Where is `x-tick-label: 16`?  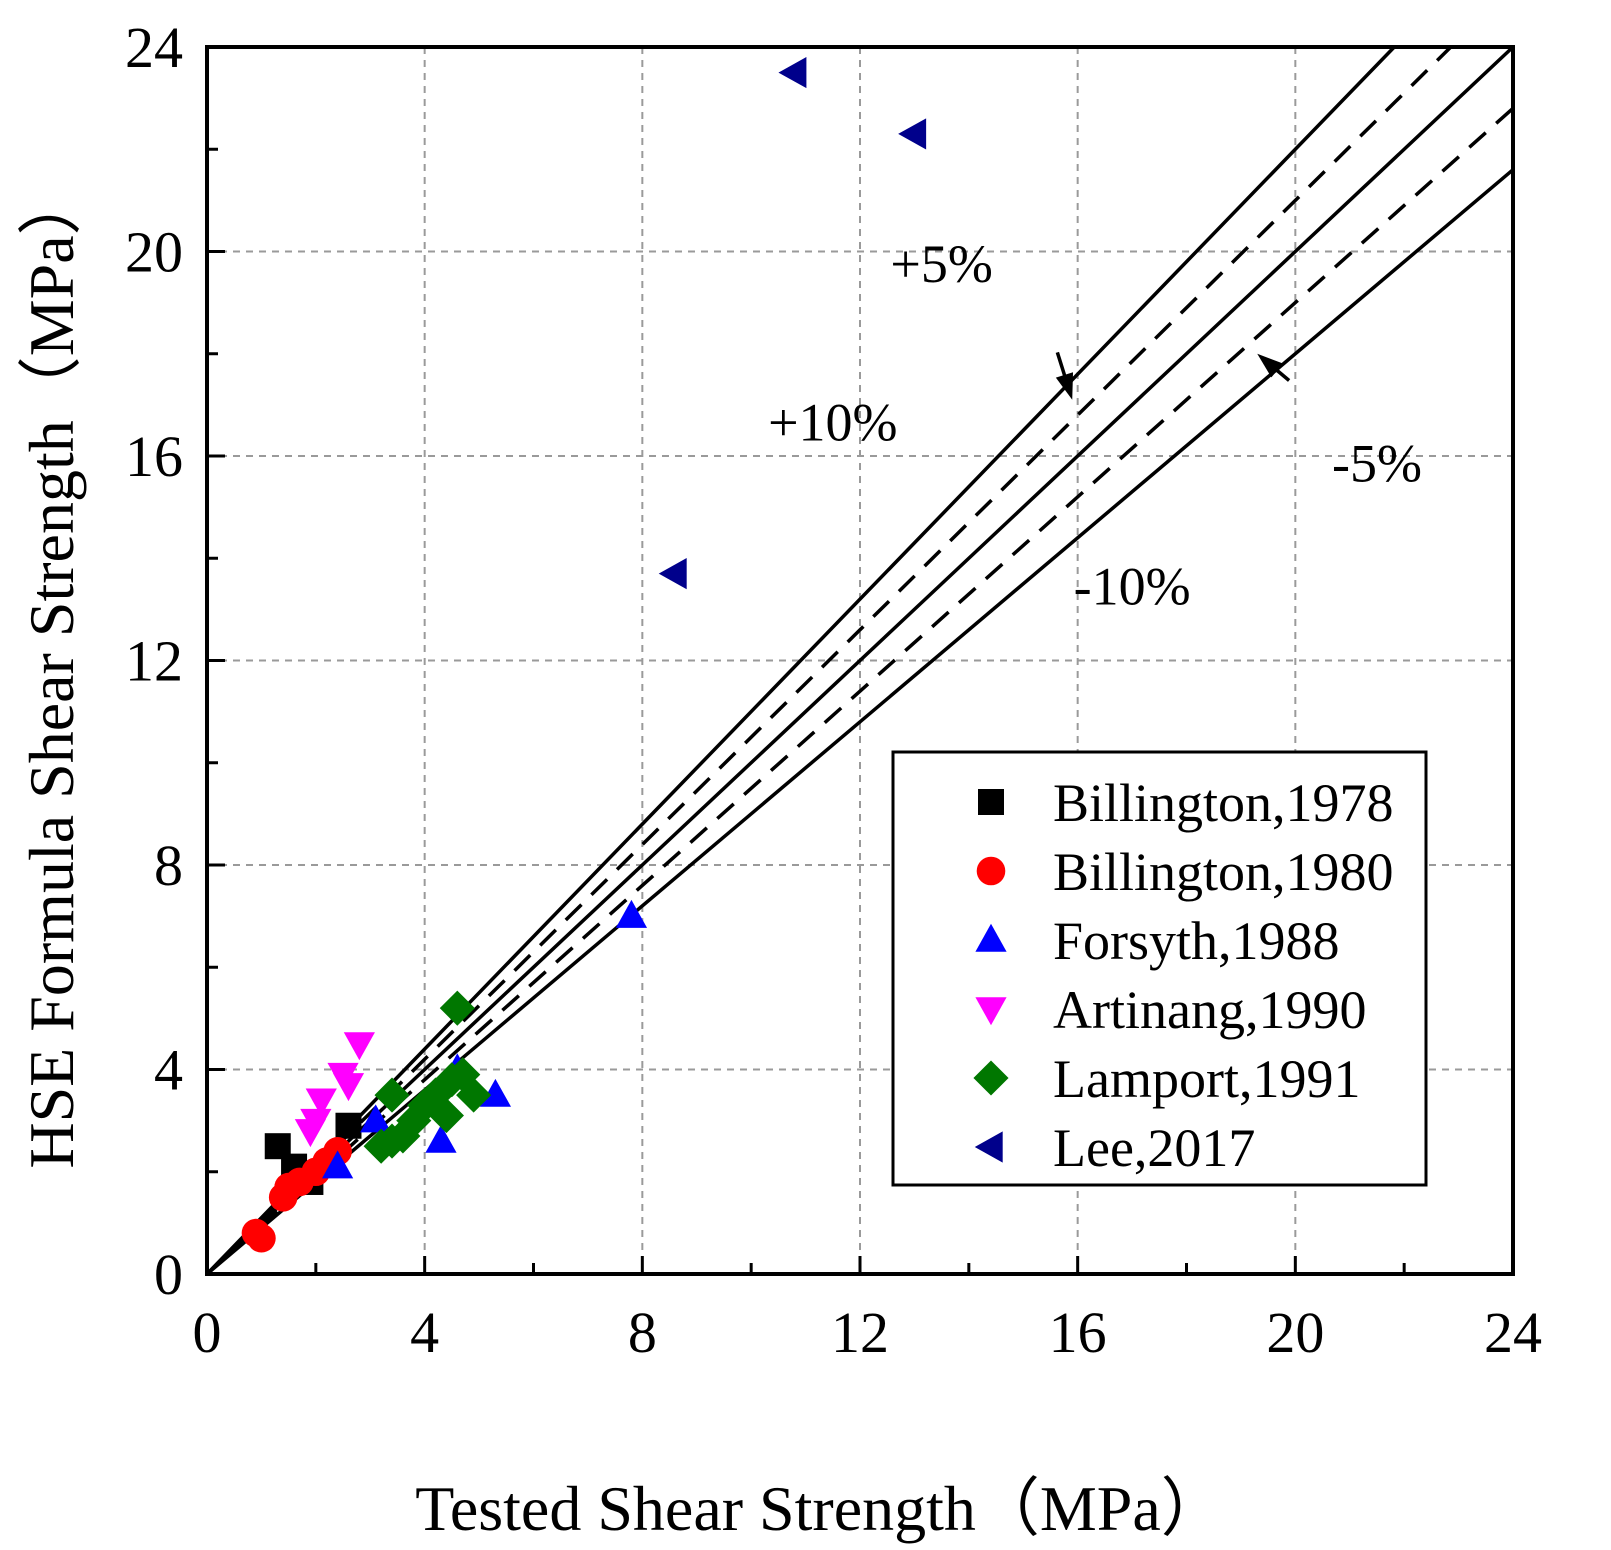
x-tick-label: 16 is located at coordinates (1078, 1332).